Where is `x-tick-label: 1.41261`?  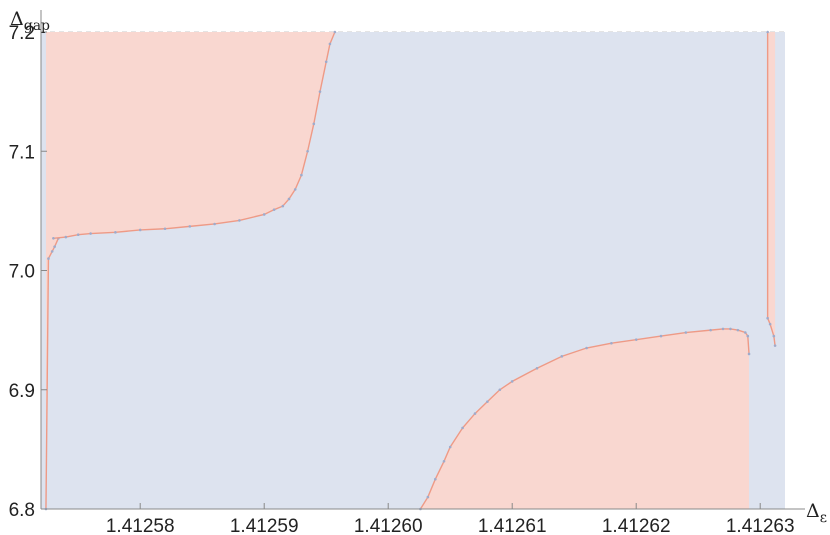
x-tick-label: 1.41261 is located at coordinates (512, 525).